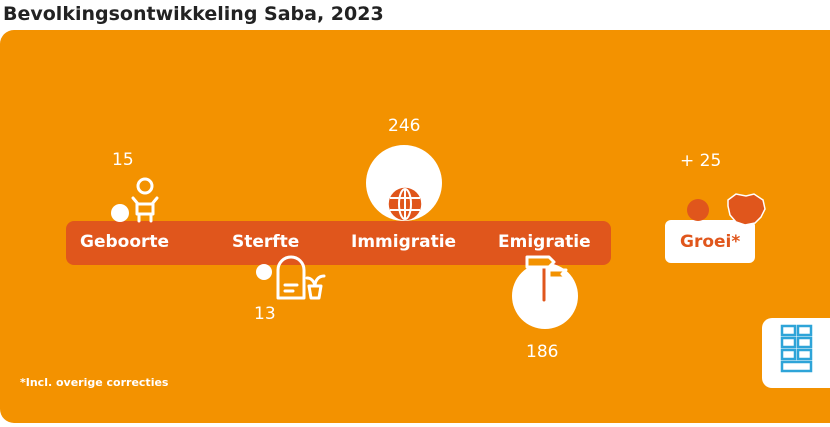  Describe the element at coordinates (546, 278) in the screenshot. I see `signpost-icon` at that location.